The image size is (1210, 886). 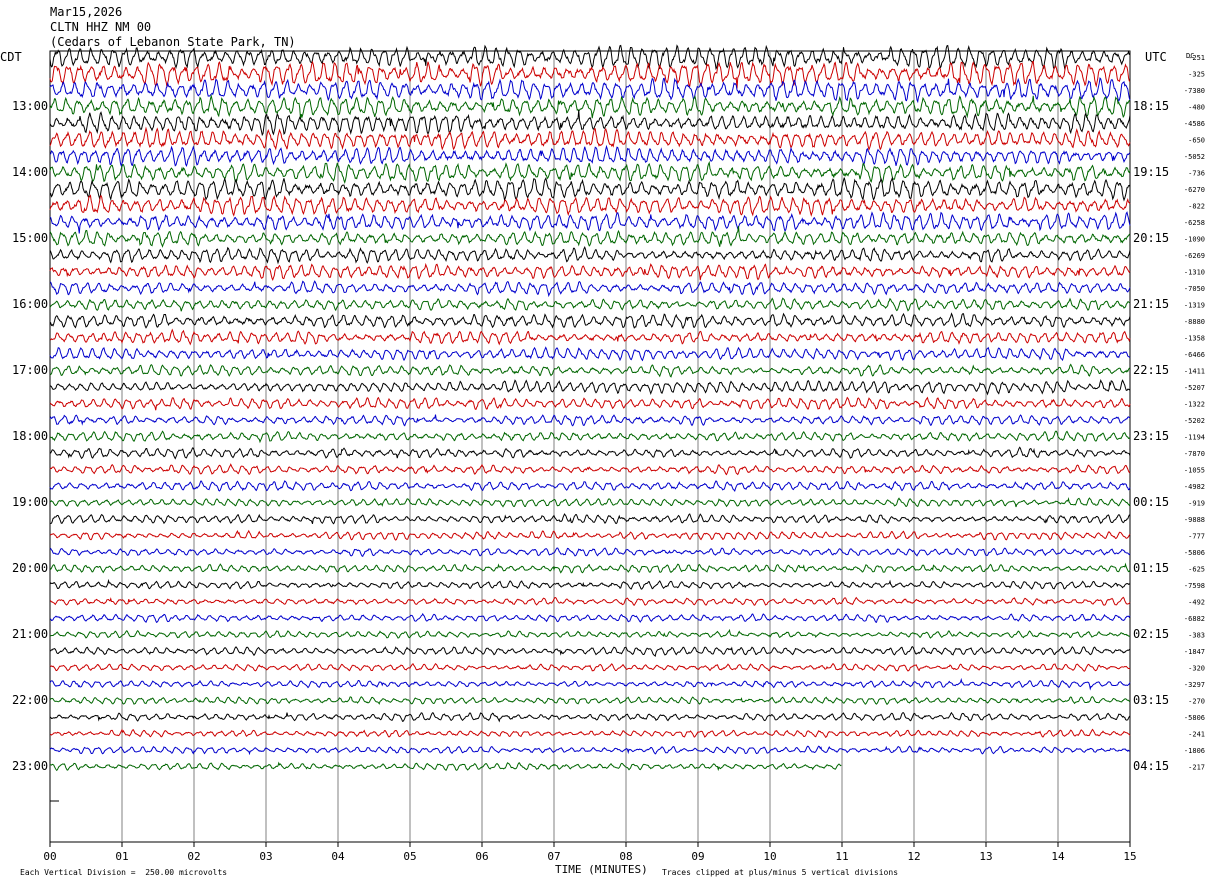 What do you see at coordinates (1196, 174) in the screenshot?
I see `dc-offset-label: -736` at bounding box center [1196, 174].